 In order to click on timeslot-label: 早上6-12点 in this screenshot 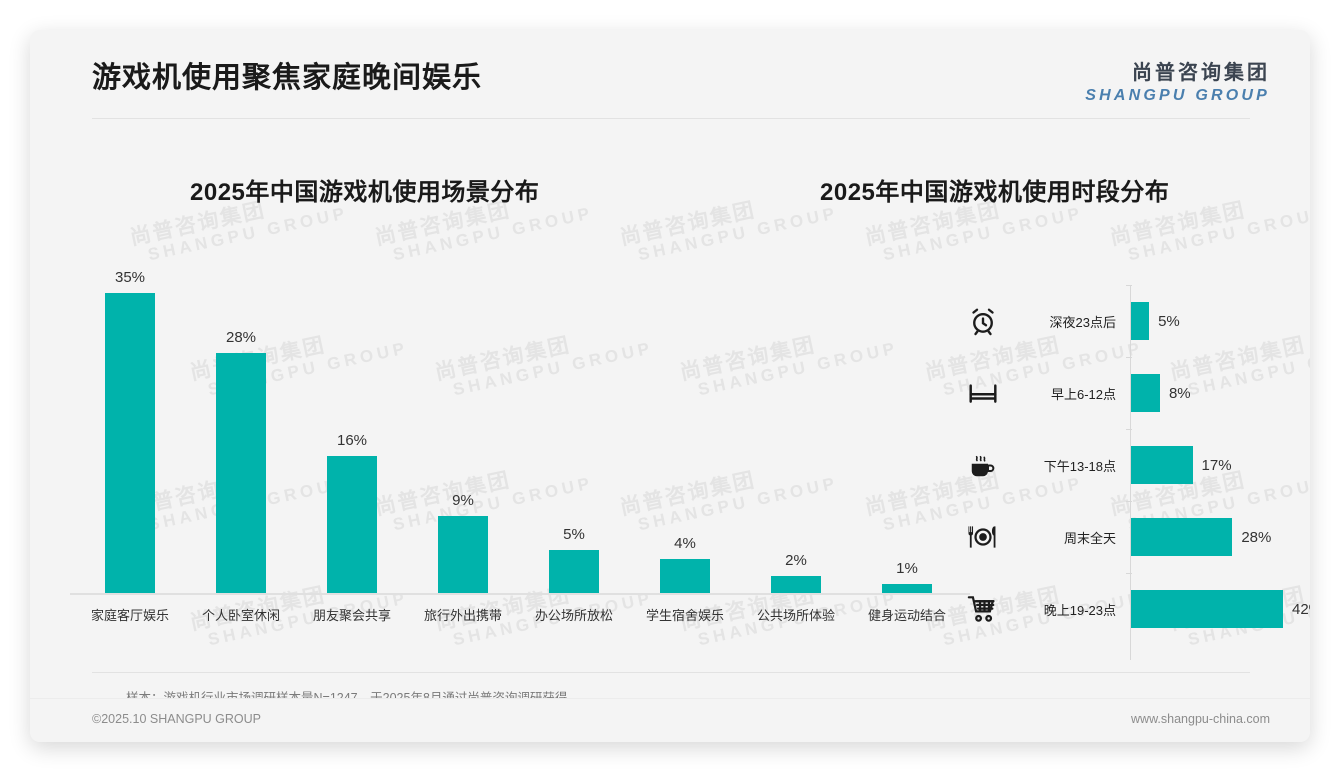, I will do `click(1083, 394)`.